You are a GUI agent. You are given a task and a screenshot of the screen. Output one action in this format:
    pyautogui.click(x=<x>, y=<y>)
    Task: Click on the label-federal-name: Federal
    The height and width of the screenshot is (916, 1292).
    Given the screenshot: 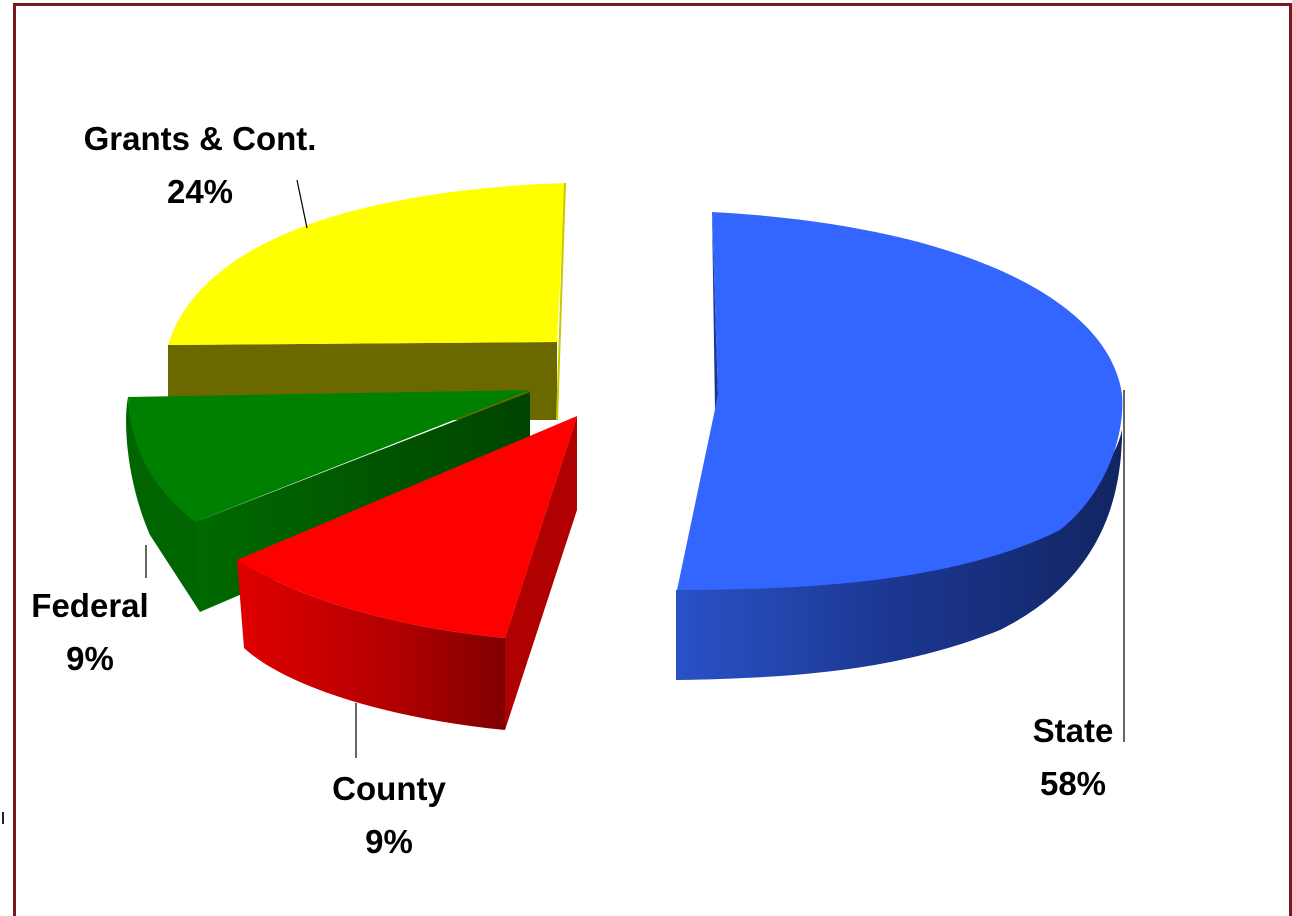 What is the action you would take?
    pyautogui.click(x=89, y=605)
    